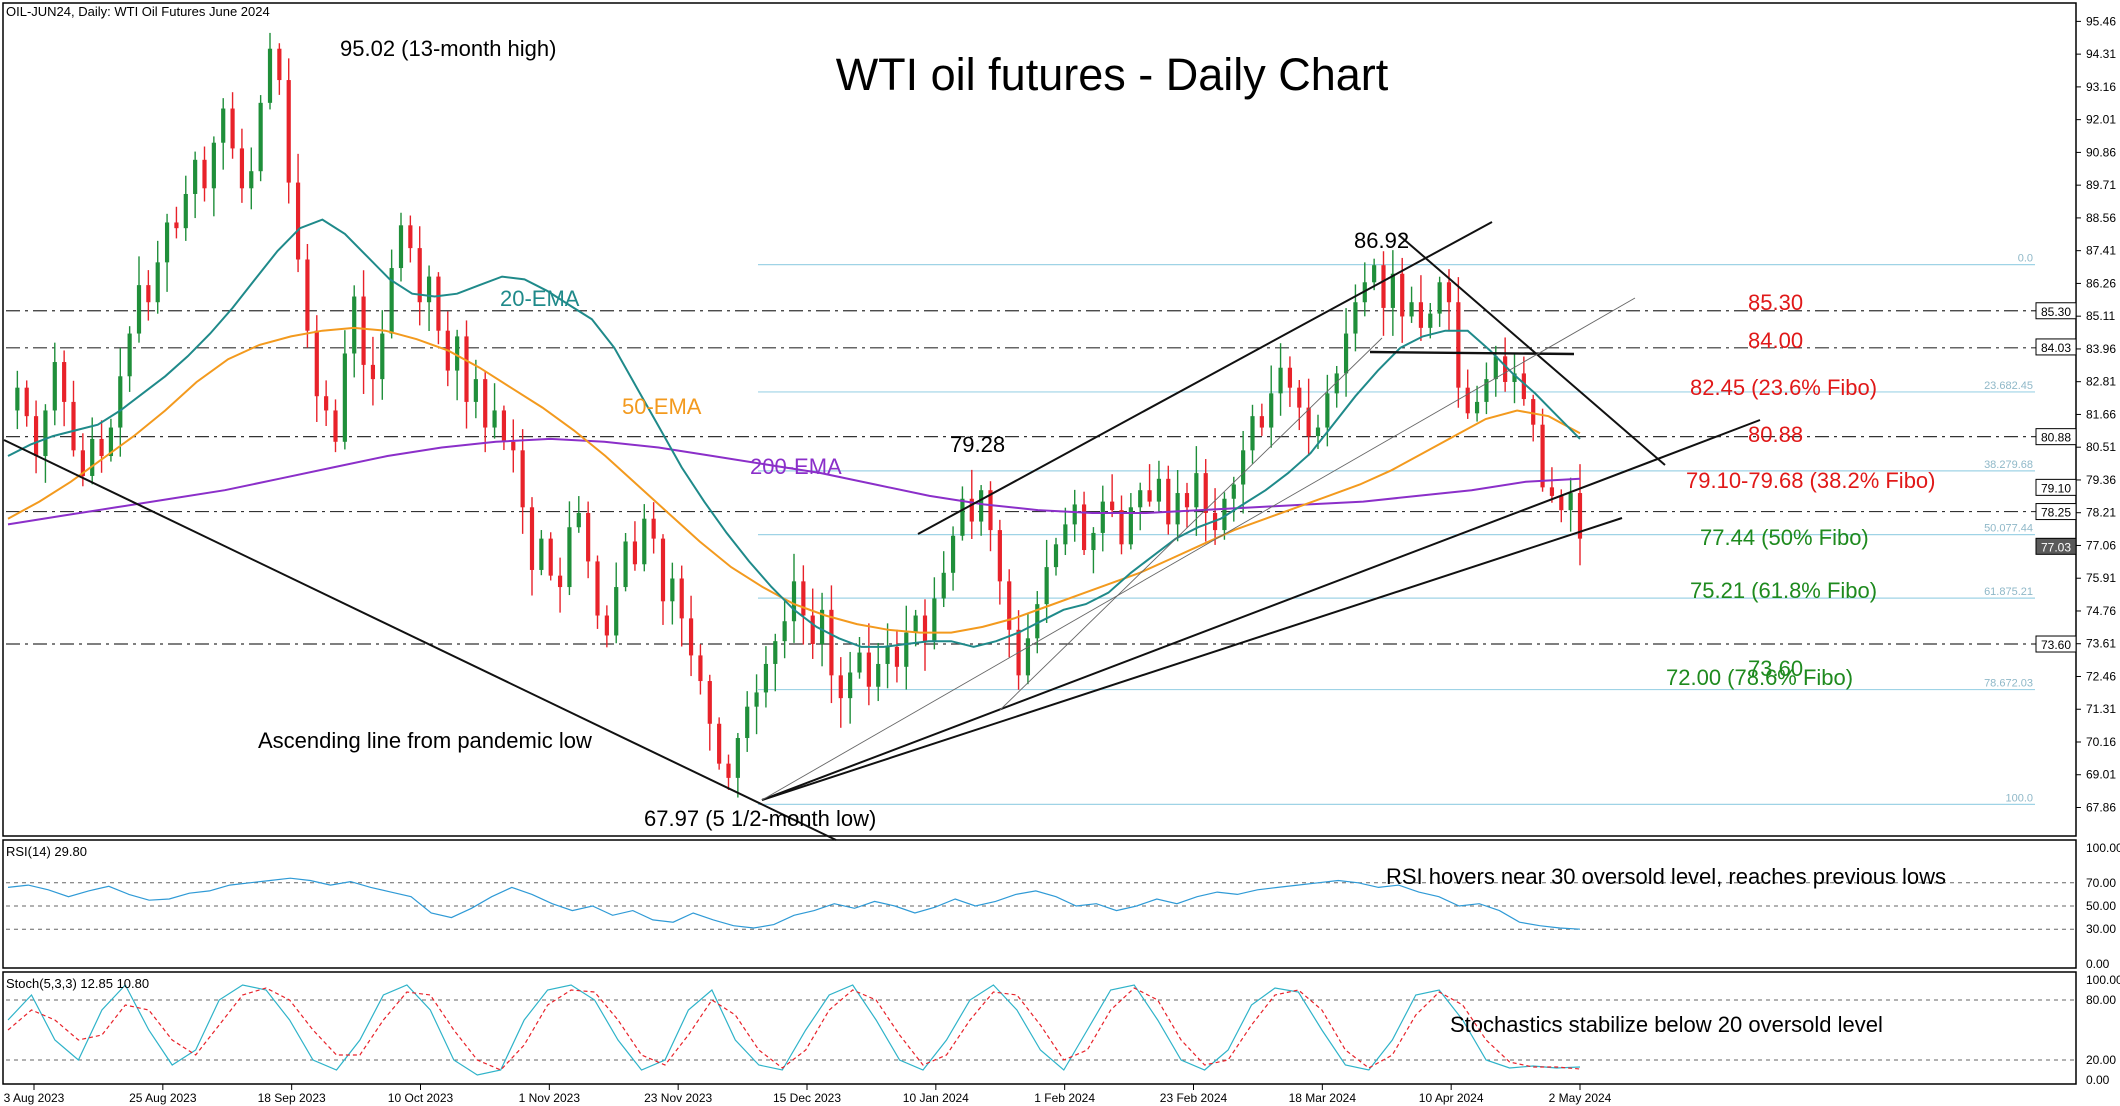 The image size is (2120, 1106). Describe the element at coordinates (2008, 684) in the screenshot. I see `fibo-ratio-5: 78.672.03` at that location.